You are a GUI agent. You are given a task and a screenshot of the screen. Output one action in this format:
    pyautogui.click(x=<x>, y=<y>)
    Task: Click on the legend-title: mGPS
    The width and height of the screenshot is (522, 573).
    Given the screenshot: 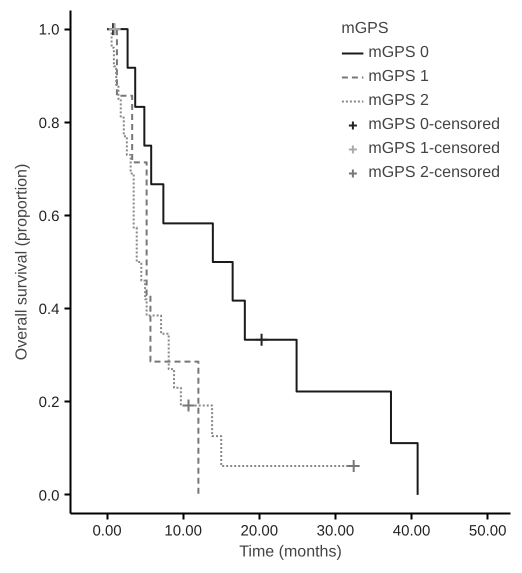 What is the action you would take?
    pyautogui.click(x=365, y=29)
    